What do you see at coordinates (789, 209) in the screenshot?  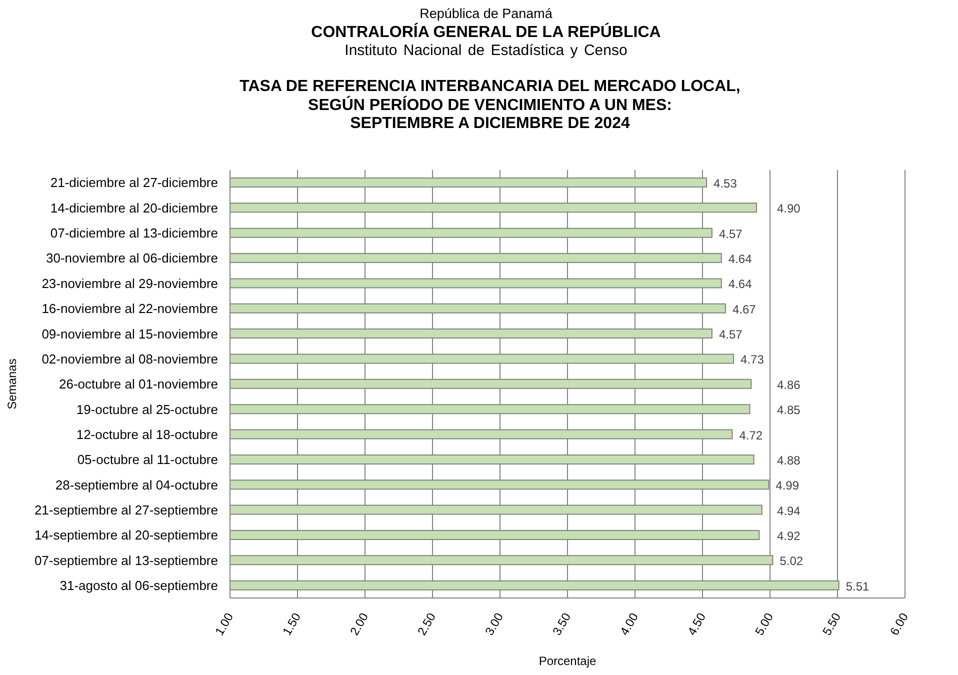 I see `data-label: 4.90` at bounding box center [789, 209].